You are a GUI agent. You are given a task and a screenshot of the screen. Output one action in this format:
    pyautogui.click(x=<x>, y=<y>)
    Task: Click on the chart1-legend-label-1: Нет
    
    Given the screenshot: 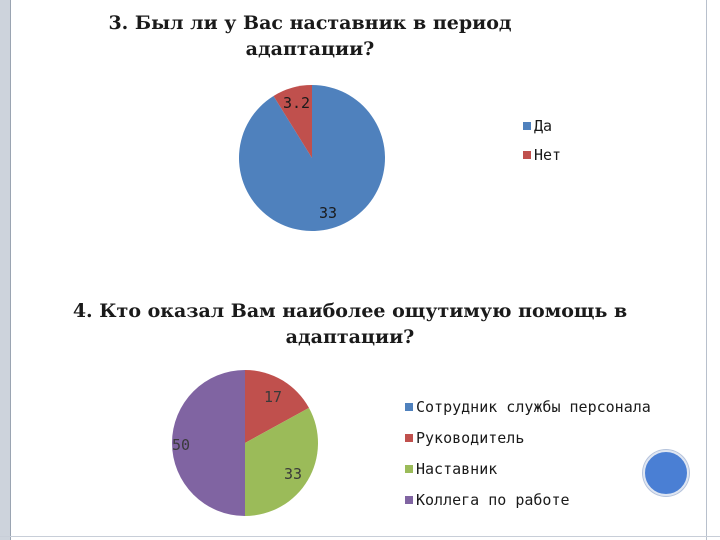 What is the action you would take?
    pyautogui.click(x=548, y=155)
    